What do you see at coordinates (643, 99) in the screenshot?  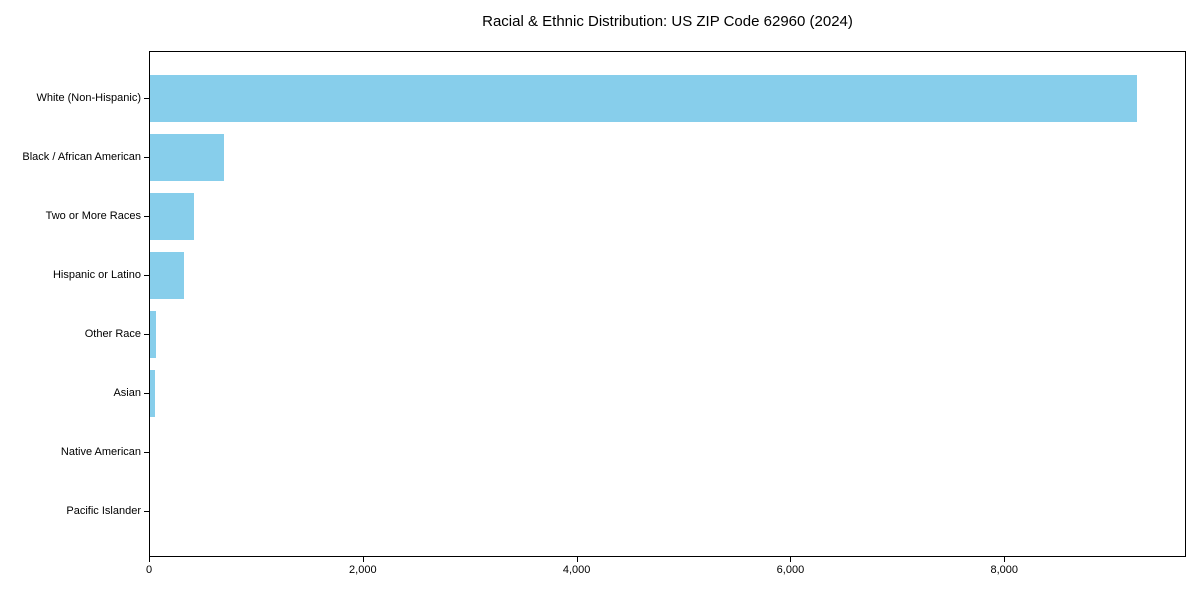 I see `bar-white-non-hispanic` at bounding box center [643, 99].